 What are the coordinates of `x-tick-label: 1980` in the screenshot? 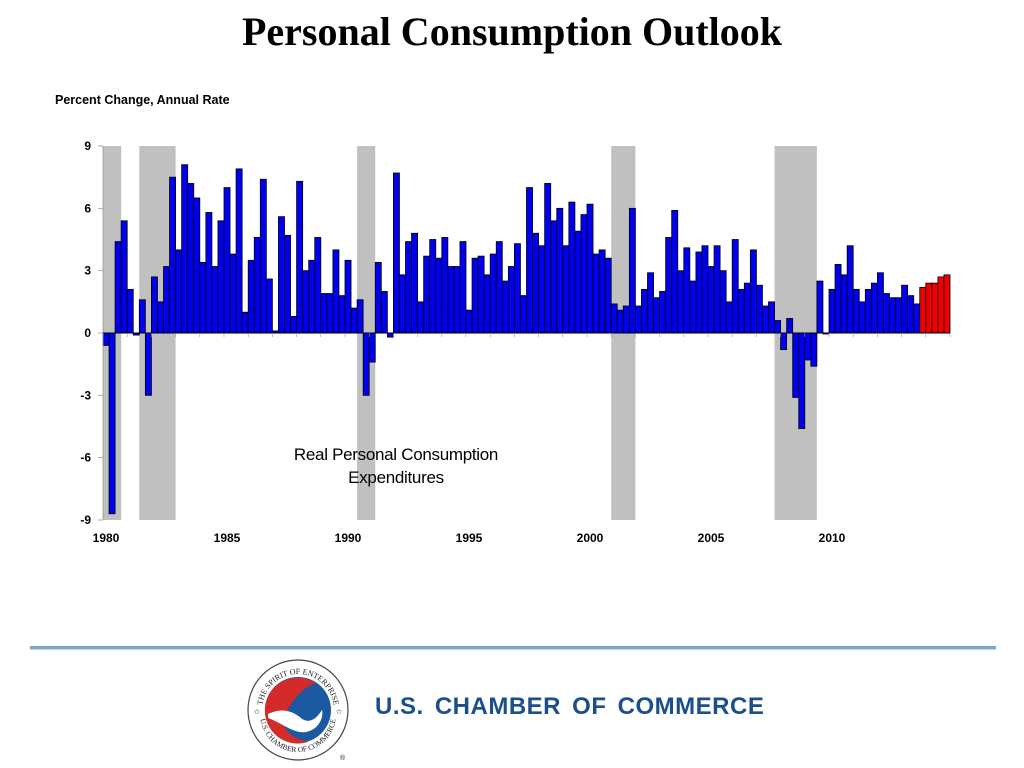 It's located at (106, 538).